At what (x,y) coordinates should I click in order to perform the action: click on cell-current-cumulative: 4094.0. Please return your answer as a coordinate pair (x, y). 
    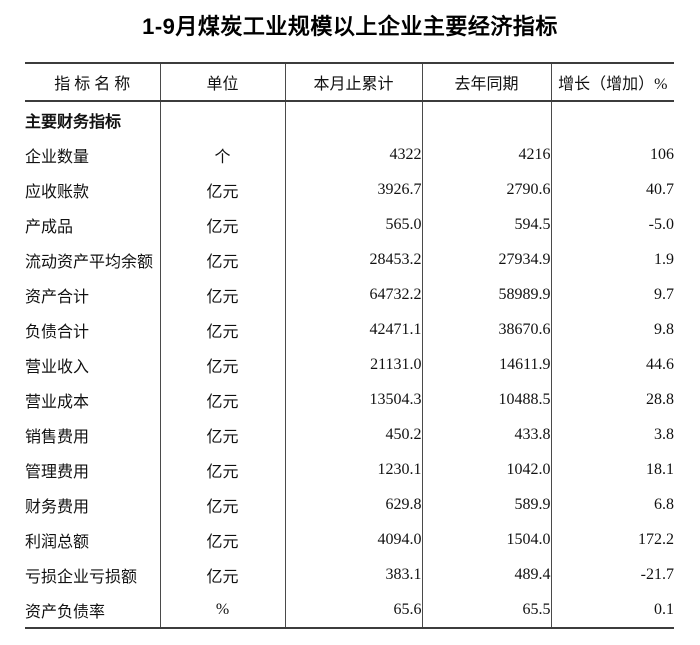
    Looking at the image, I should click on (353, 539).